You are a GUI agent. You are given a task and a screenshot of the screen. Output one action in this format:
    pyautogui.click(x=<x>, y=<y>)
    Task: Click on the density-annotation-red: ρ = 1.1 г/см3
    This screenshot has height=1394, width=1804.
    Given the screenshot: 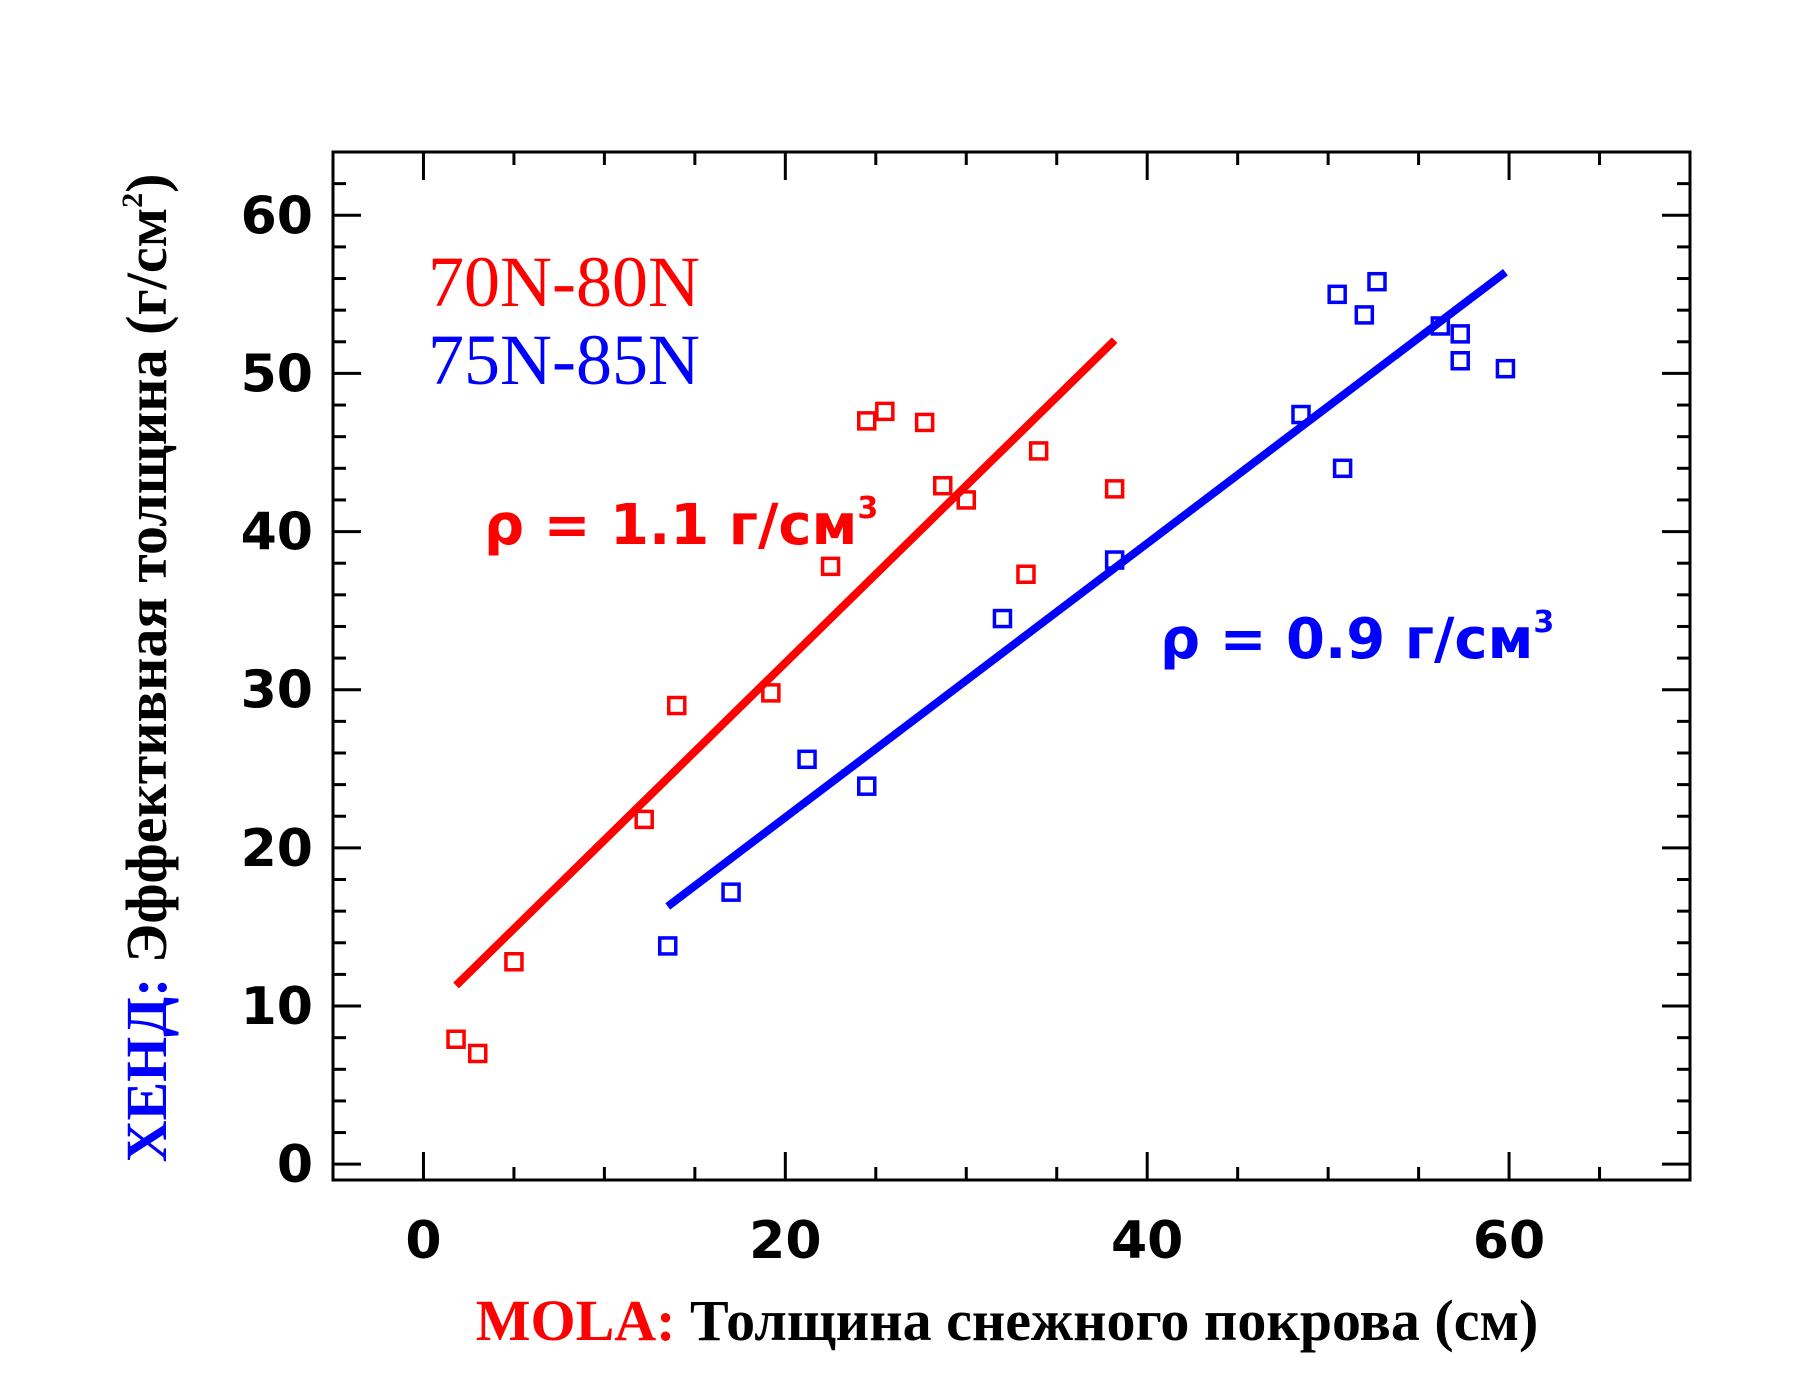 What is the action you would take?
    pyautogui.click(x=681, y=524)
    